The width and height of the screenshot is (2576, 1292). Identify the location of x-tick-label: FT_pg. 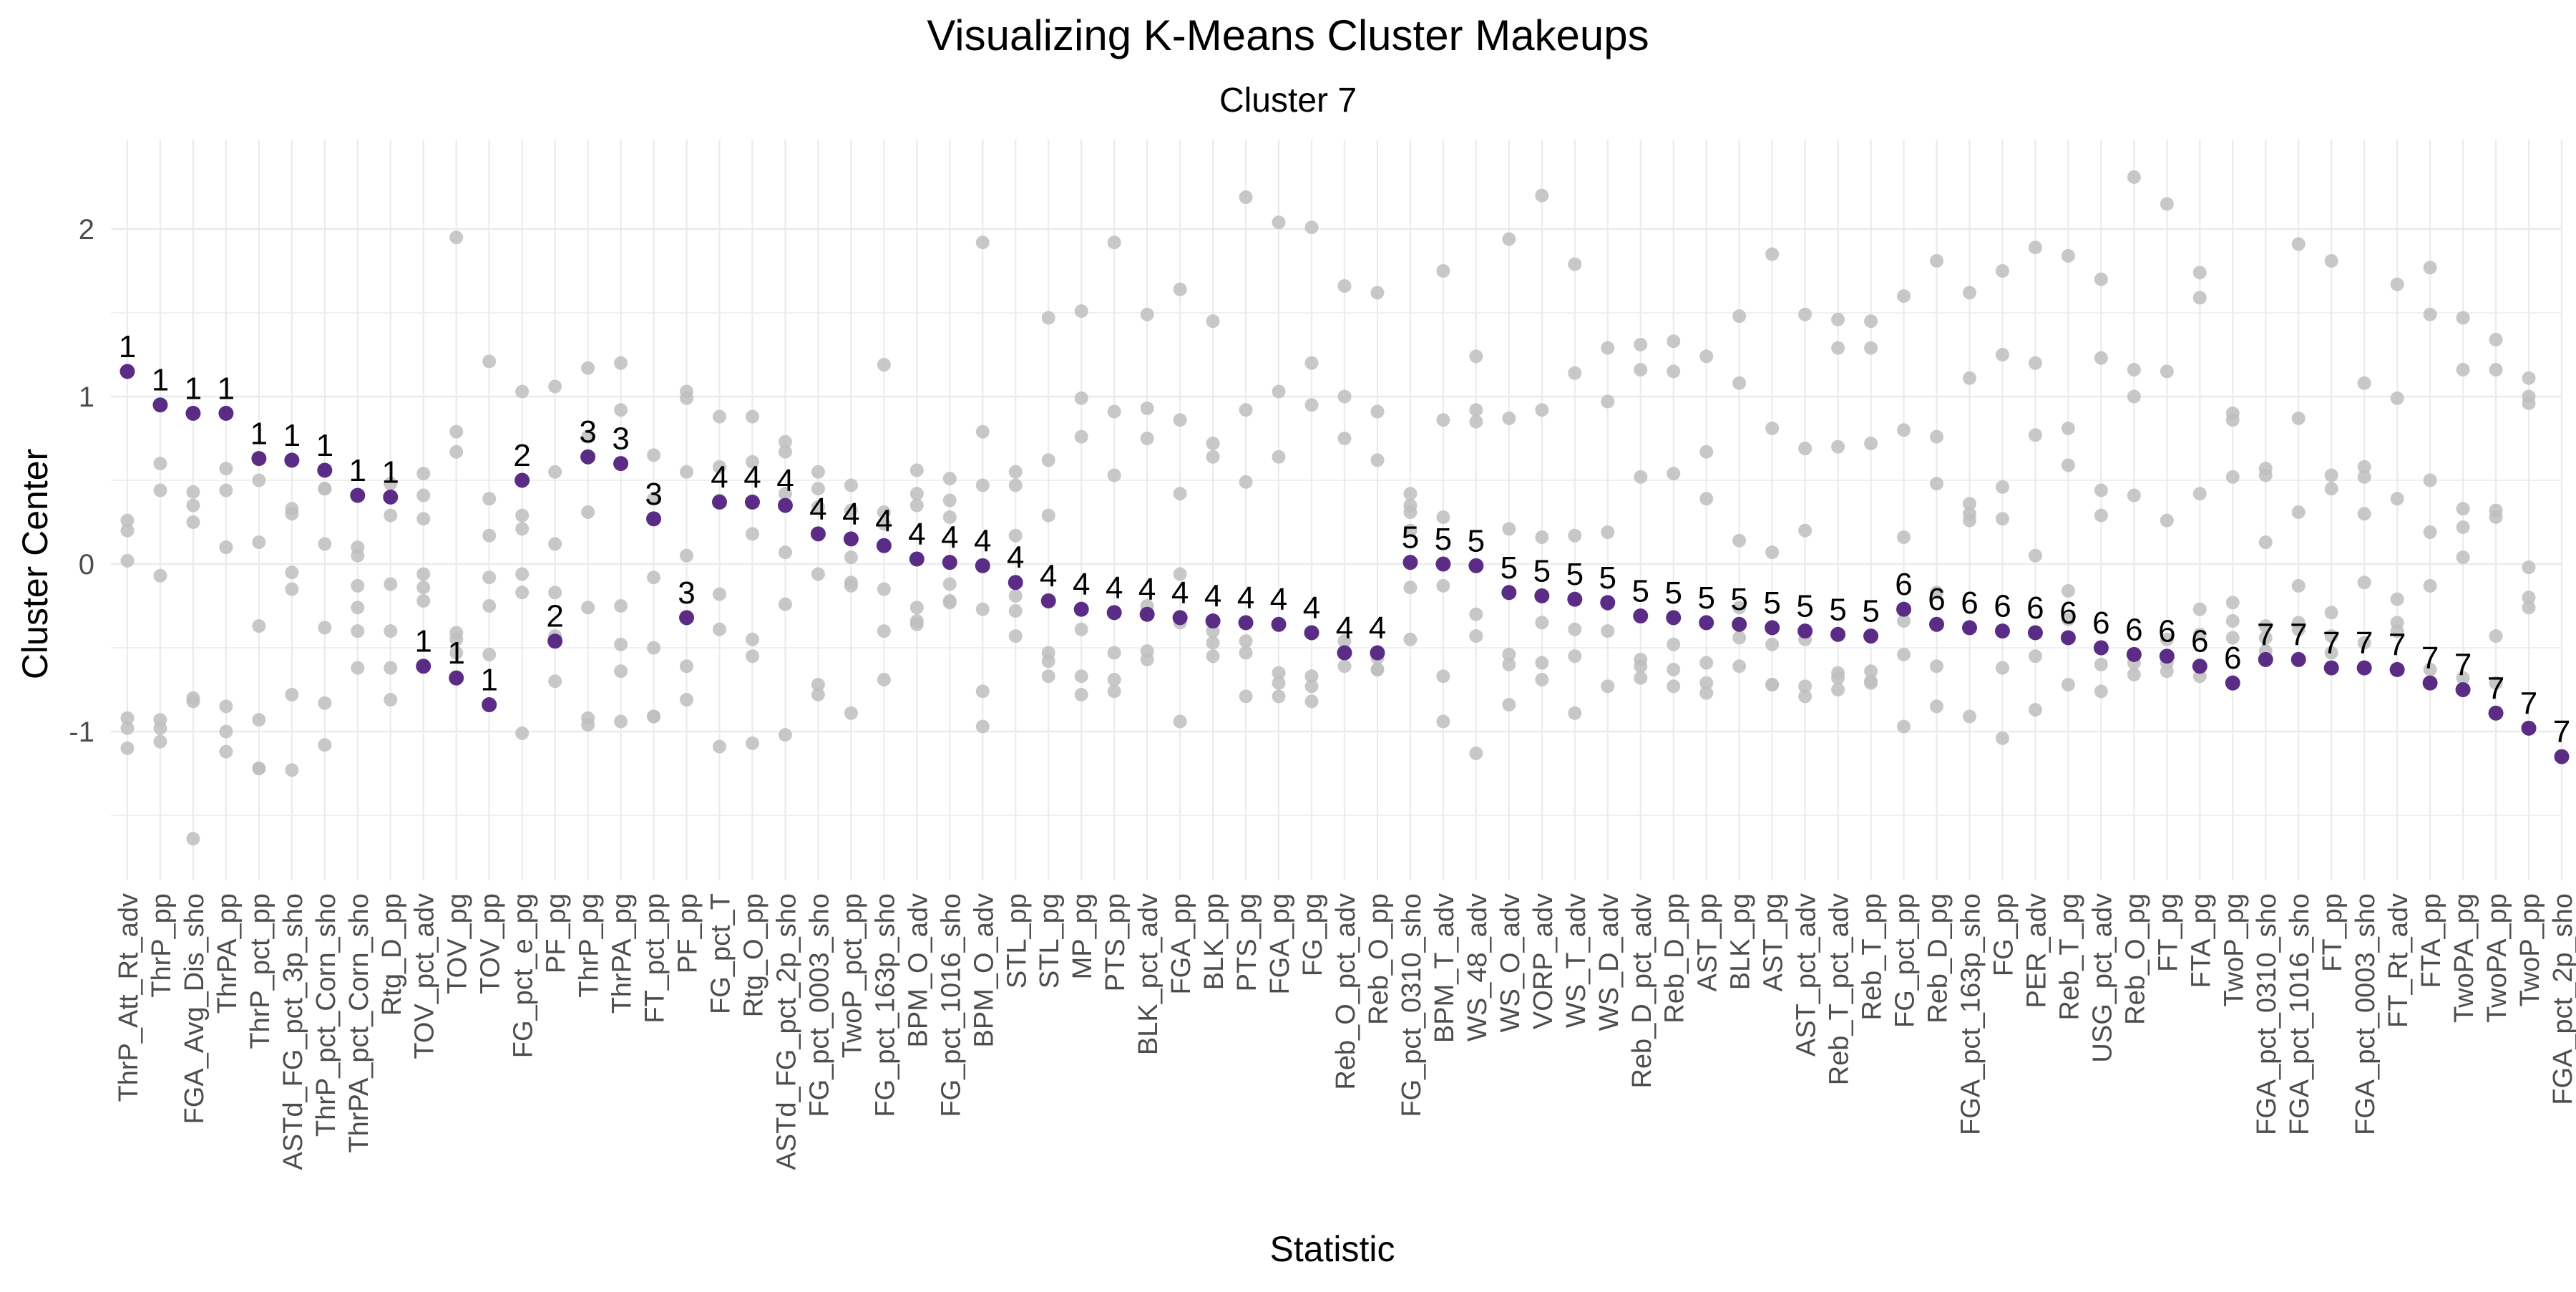
(2168, 932).